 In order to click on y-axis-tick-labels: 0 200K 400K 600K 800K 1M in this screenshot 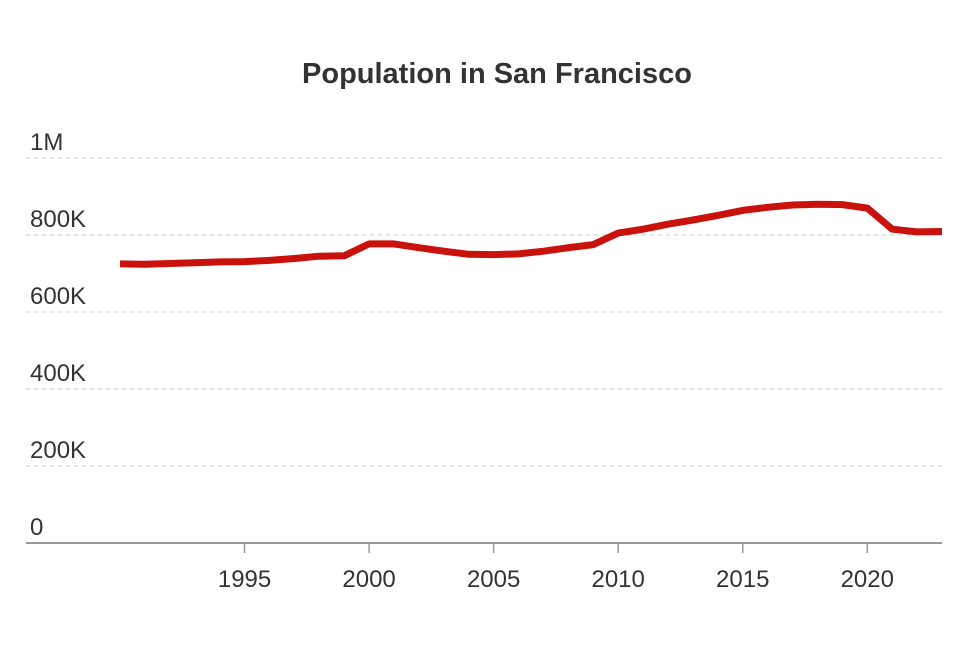, I will do `click(58, 335)`.